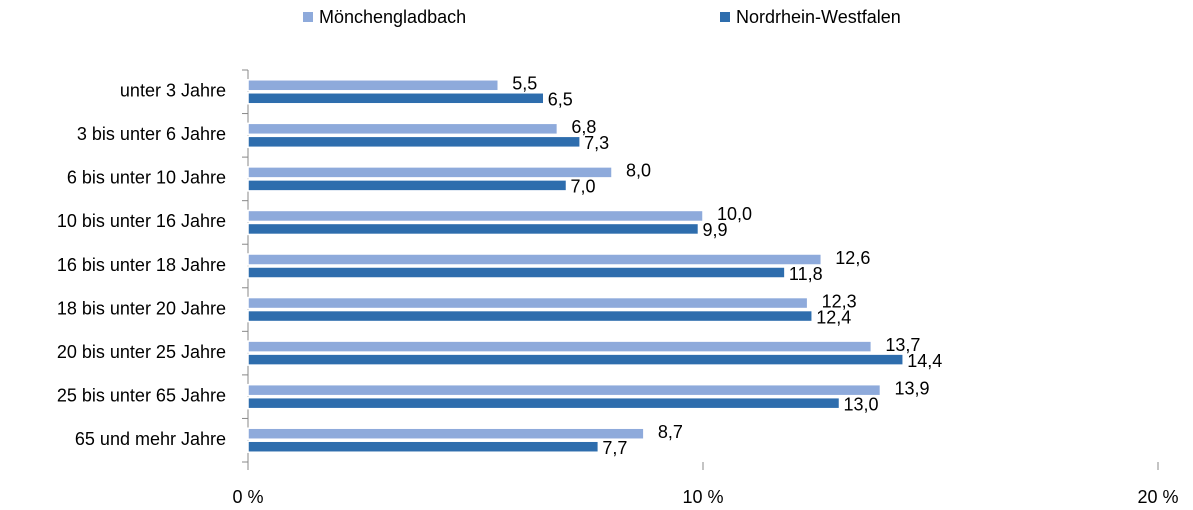 The height and width of the screenshot is (510, 1193). Describe the element at coordinates (141, 352) in the screenshot. I see `y-tick-label: 20 bis unter 25 Jahre` at that location.